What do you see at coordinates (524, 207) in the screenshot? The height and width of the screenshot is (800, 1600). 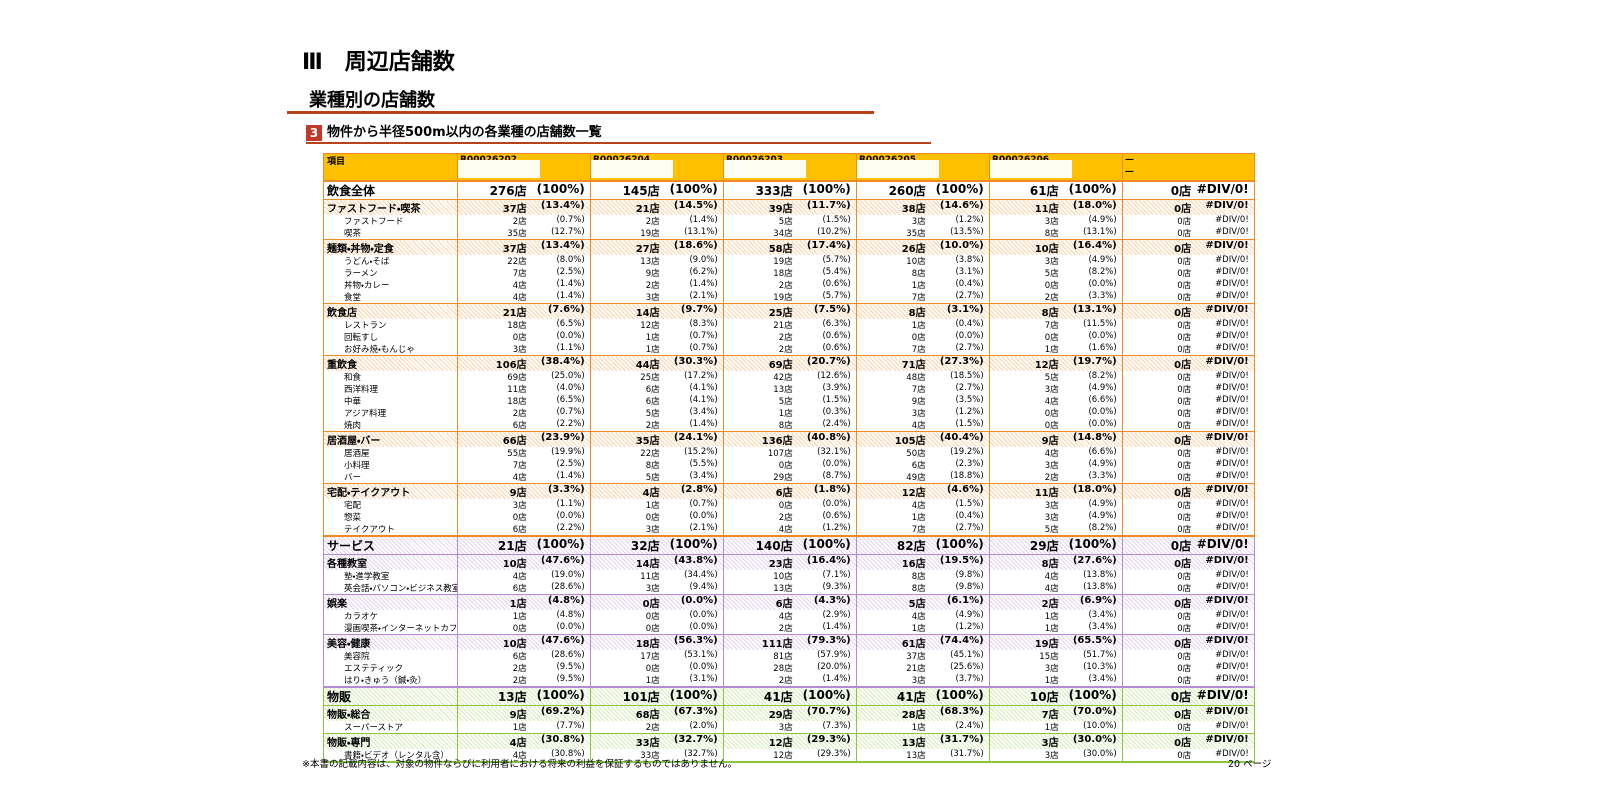 I see `data-cell: 37店 (13.4%)` at bounding box center [524, 207].